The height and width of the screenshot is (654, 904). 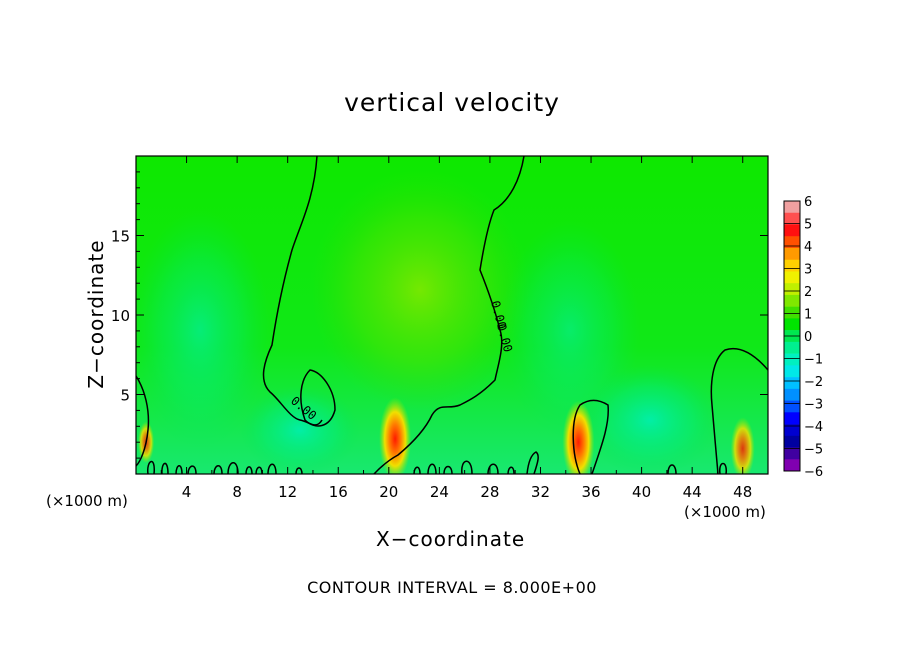 I want to click on x-tick-label: 12, so click(x=287, y=492).